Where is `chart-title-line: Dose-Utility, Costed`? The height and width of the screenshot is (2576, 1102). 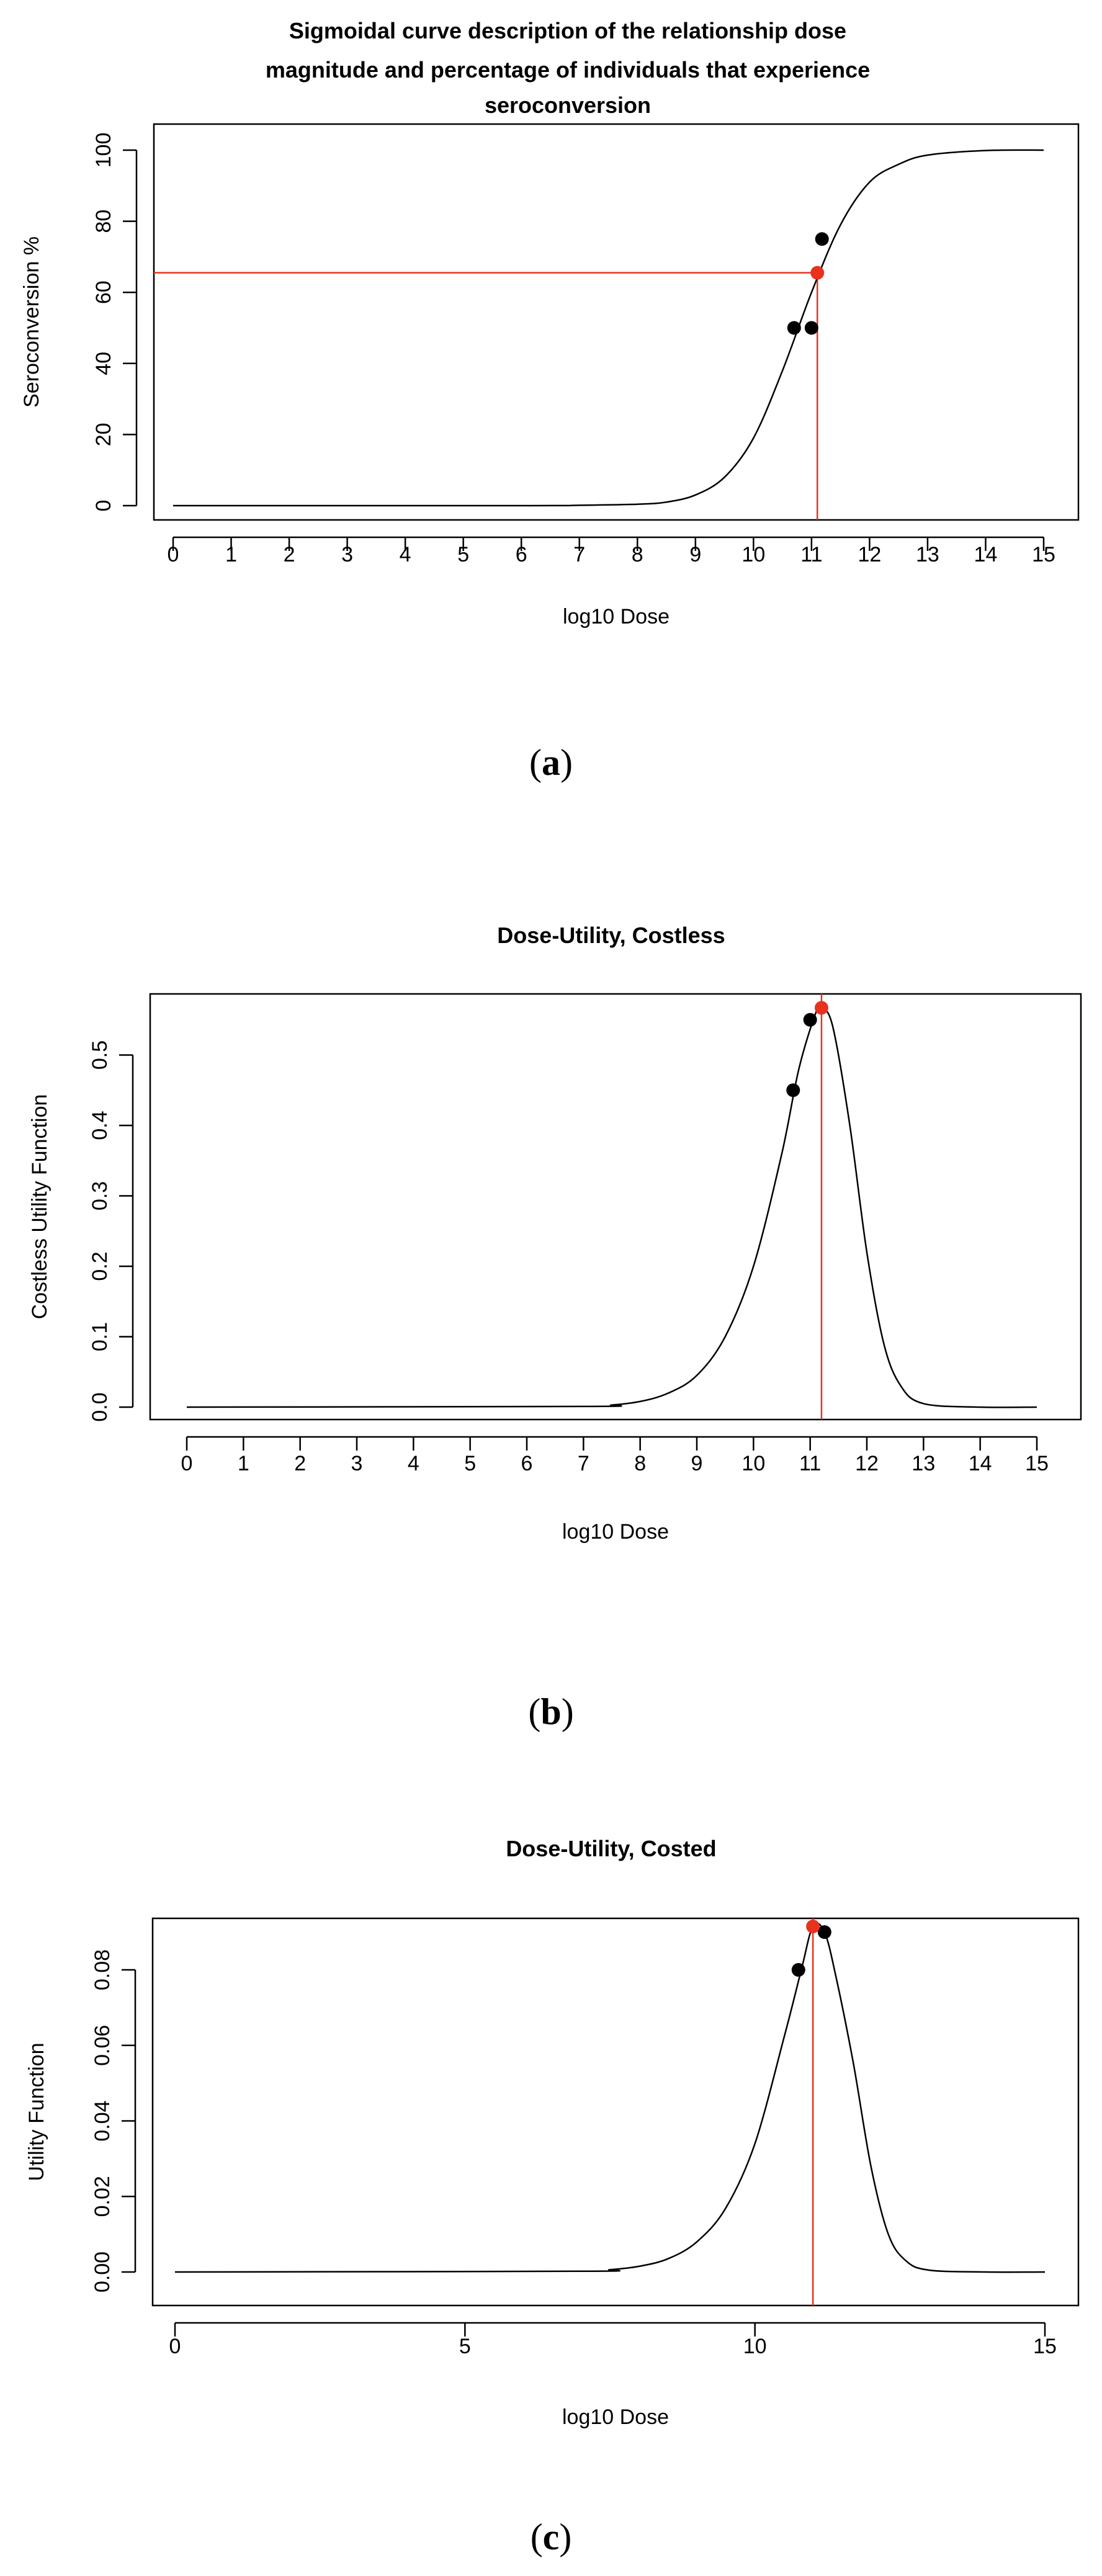
chart-title-line: Dose-Utility, Costed is located at coordinates (611, 1848).